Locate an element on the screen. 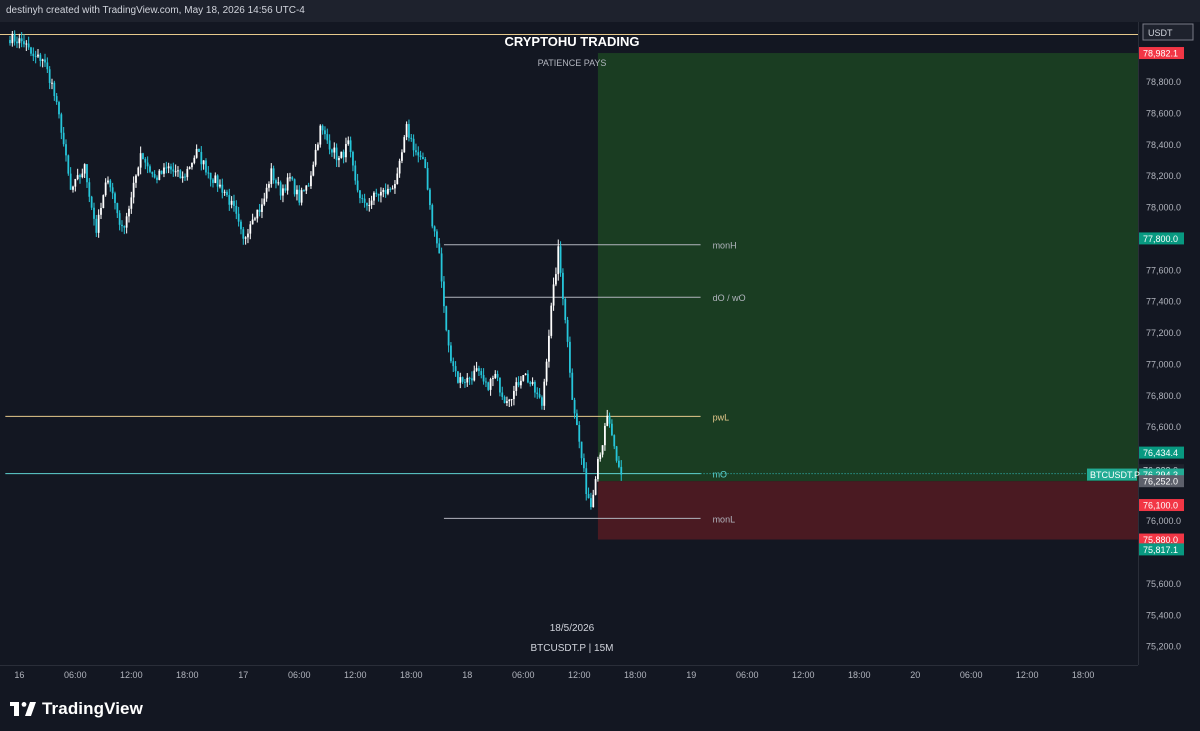 The width and height of the screenshot is (1200, 731). price-tag-label: 76,434.4 is located at coordinates (1160, 453).